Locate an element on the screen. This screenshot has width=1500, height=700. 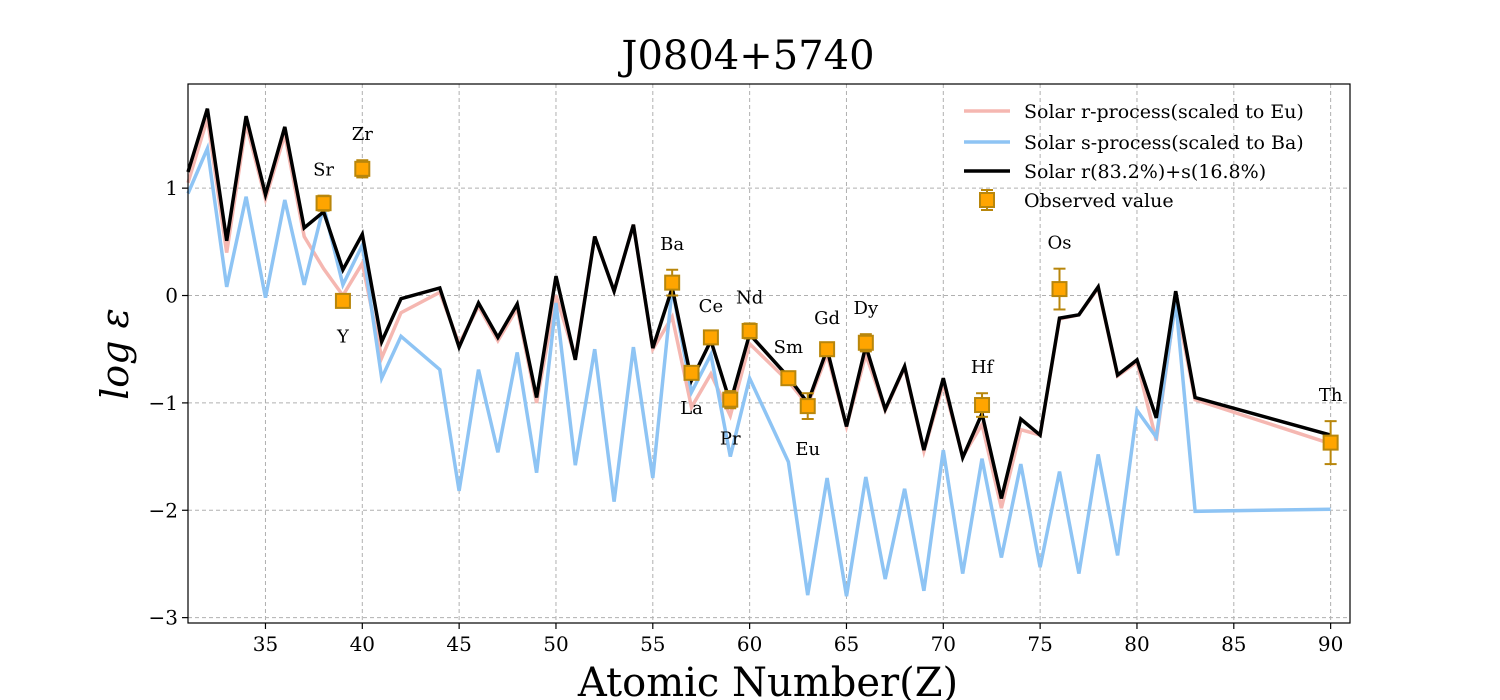
x-tick-label: 55 is located at coordinates (652, 644).